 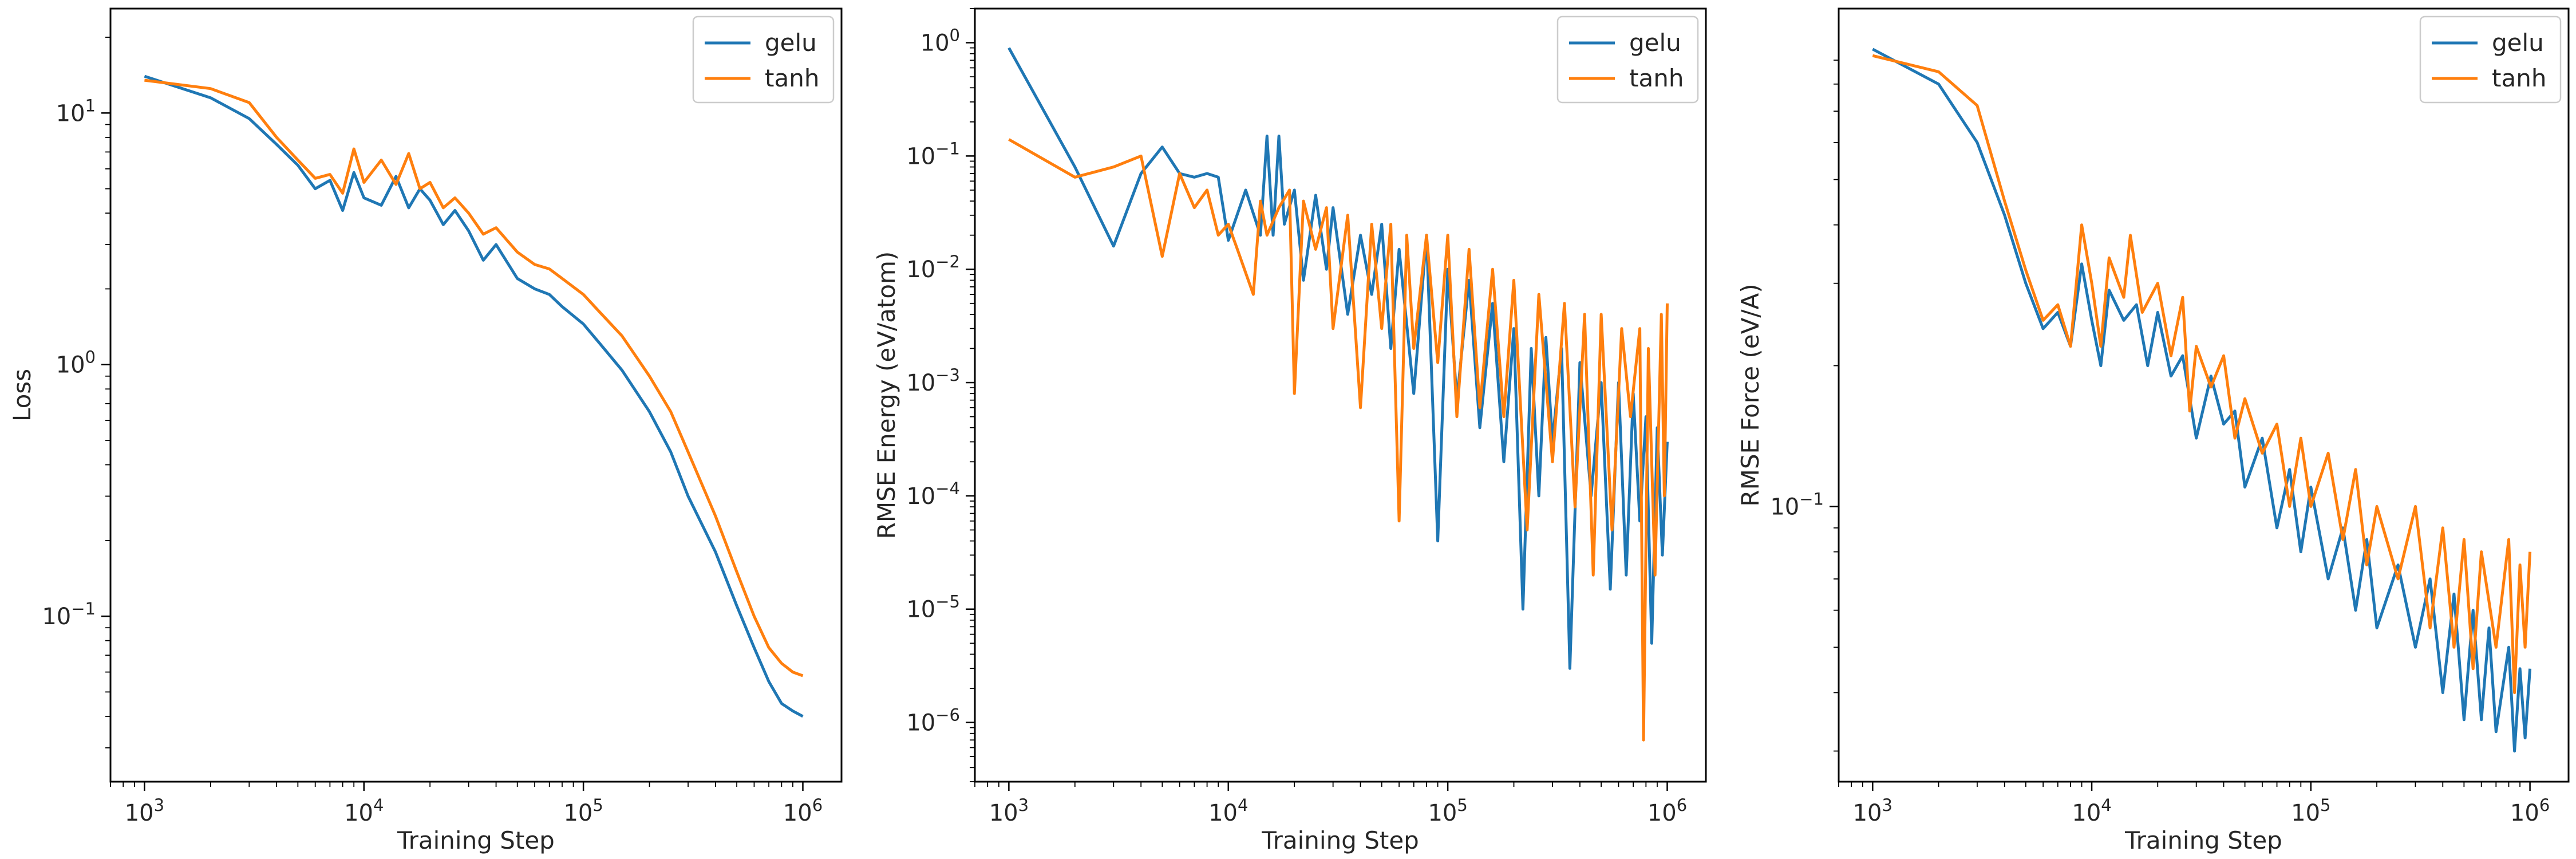 What do you see at coordinates (933, 721) in the screenshot?
I see `y-tick-label: 10⁻⁶` at bounding box center [933, 721].